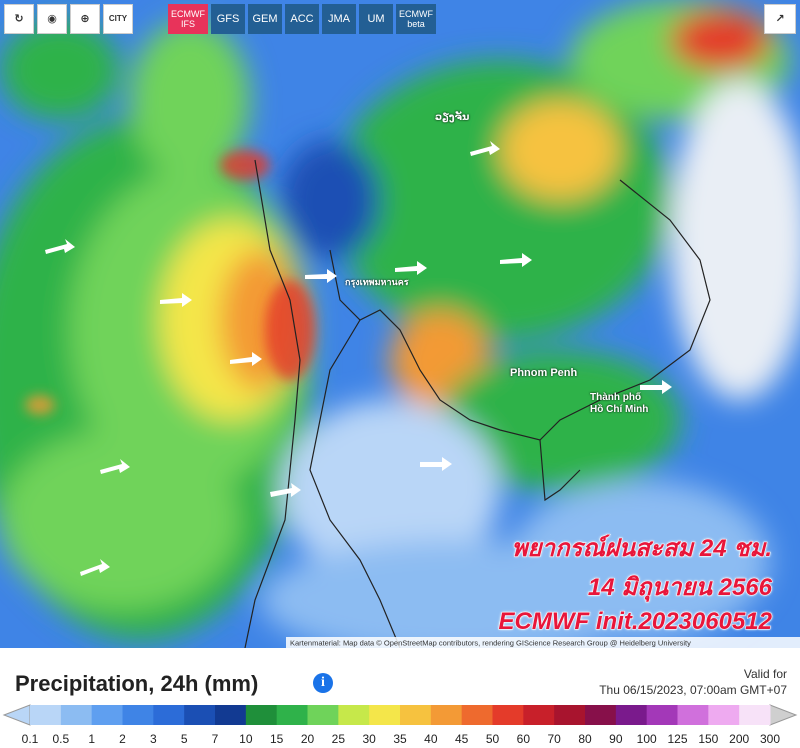 The height and width of the screenshot is (748, 800). I want to click on scale-label: 0.1, so click(30, 739).